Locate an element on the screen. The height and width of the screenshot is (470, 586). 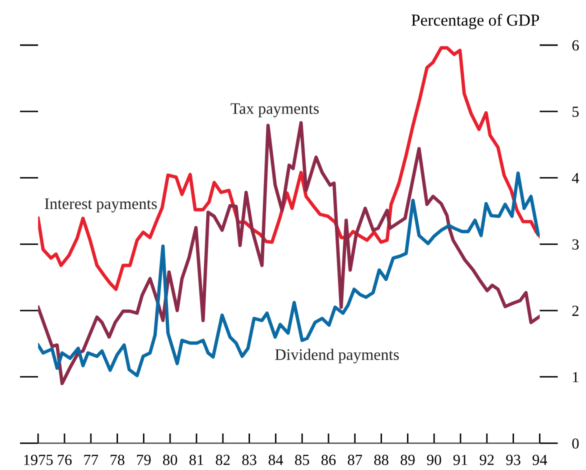
y-tick-label: 1 is located at coordinates (575, 377).